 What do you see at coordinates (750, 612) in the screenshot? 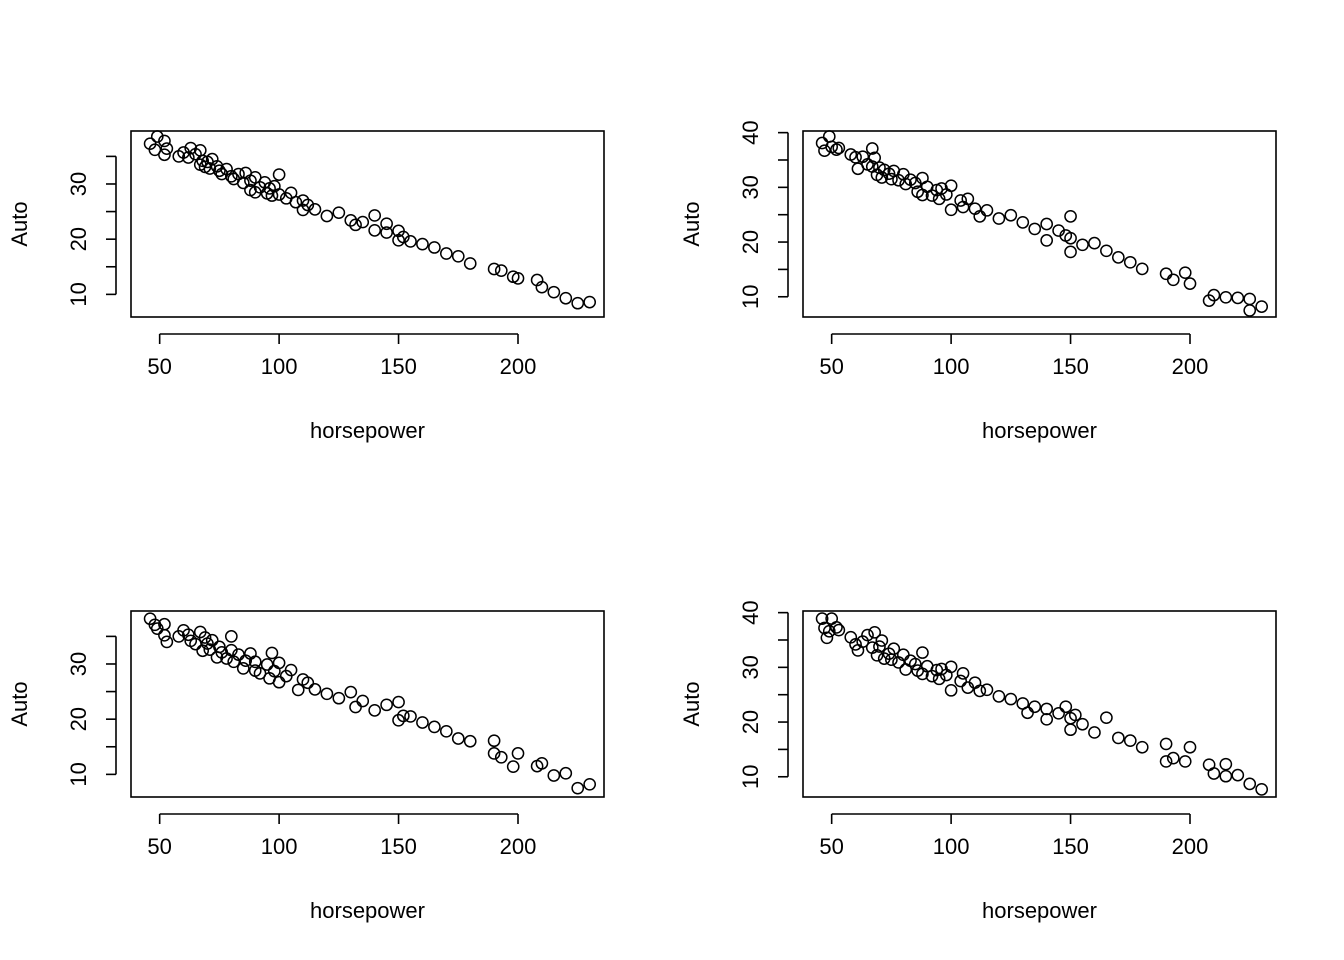
I see `y-tick-label: 40` at bounding box center [750, 612].